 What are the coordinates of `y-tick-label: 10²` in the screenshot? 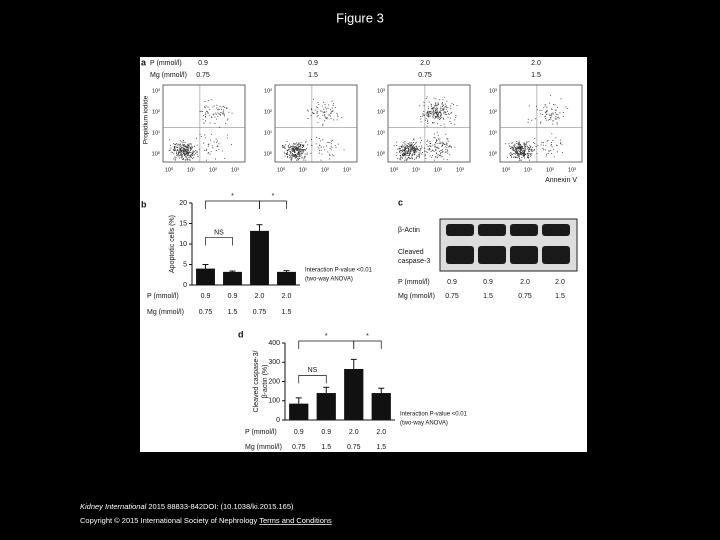 It's located at (493, 112).